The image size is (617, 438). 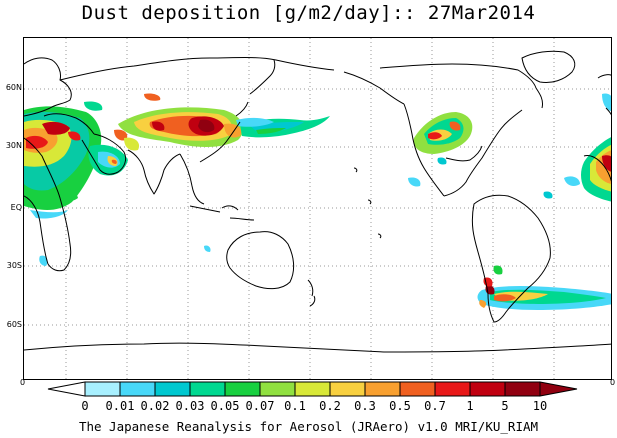 I want to click on lat-label-30s: 30S, so click(x=14, y=265).